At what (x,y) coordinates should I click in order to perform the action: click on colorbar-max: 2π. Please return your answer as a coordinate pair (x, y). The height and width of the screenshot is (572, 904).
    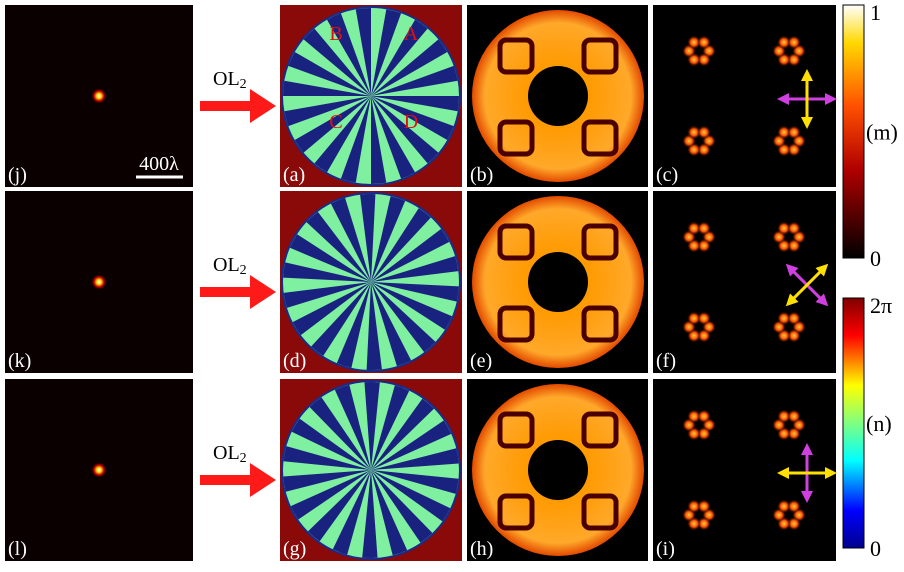
    Looking at the image, I should click on (881, 305).